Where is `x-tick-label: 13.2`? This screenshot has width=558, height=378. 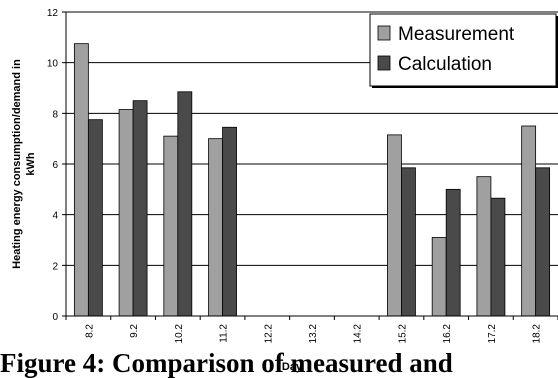 x-tick-label: 13.2 is located at coordinates (313, 334).